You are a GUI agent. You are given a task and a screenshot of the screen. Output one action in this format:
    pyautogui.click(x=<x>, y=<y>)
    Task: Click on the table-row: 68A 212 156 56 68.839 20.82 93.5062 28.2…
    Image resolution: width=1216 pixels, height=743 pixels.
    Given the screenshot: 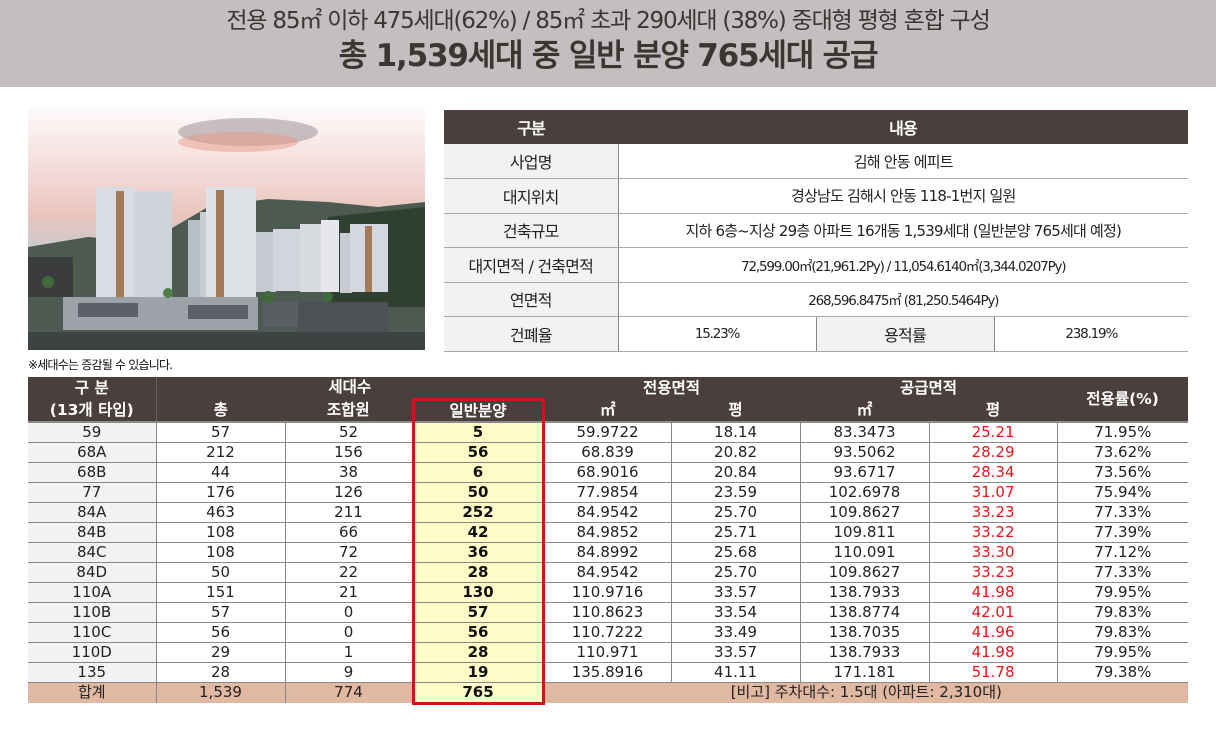 What is the action you would take?
    pyautogui.click(x=608, y=452)
    